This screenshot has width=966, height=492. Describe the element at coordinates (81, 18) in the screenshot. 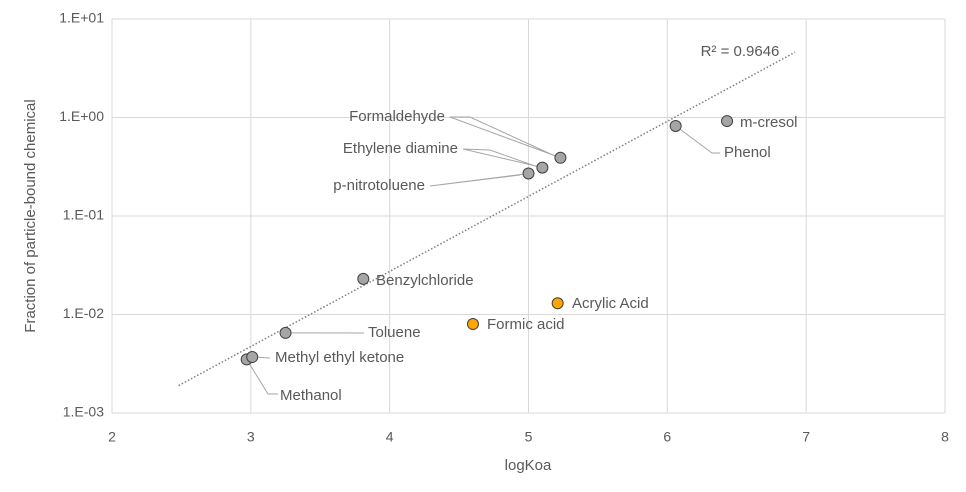

I see `y-tick-label: 1.E+01` at that location.